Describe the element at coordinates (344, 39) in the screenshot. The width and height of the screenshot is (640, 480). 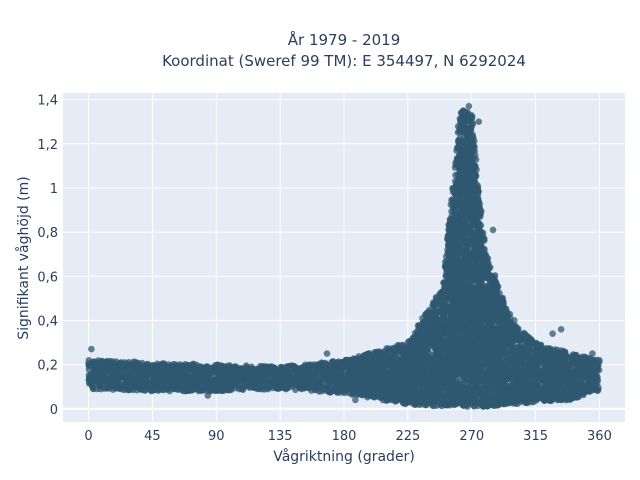
I see `chart-title-line1: År 1979 - 2019` at that location.